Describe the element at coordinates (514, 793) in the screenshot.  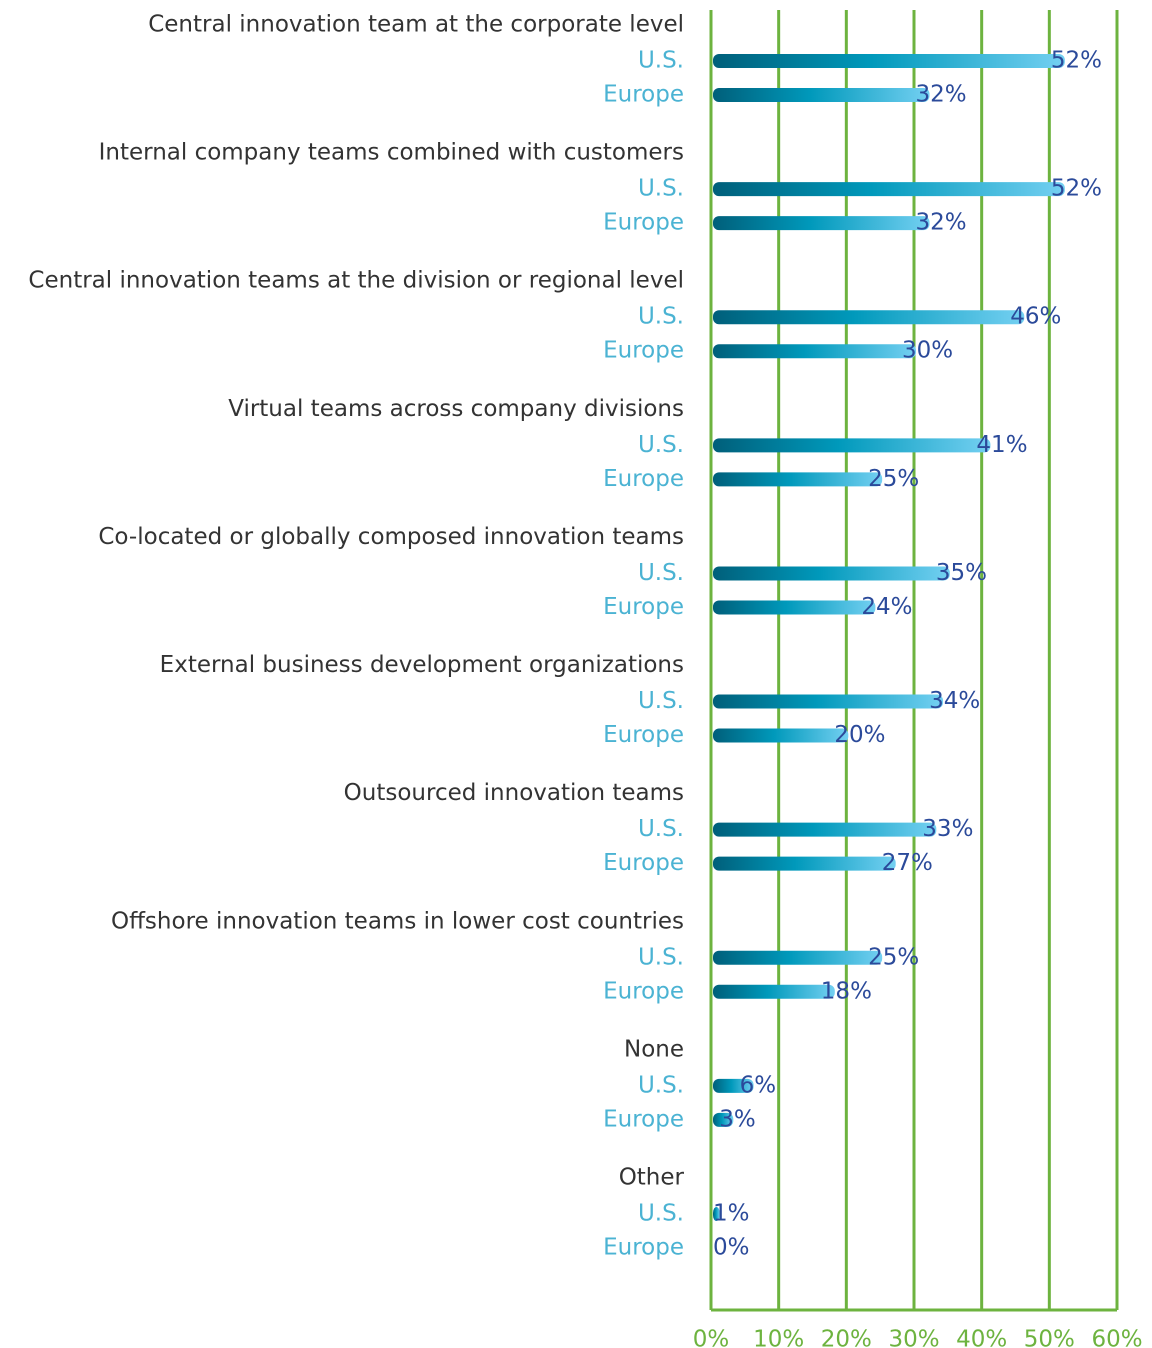
I see `category-label: Outsourced innovation teams` at that location.